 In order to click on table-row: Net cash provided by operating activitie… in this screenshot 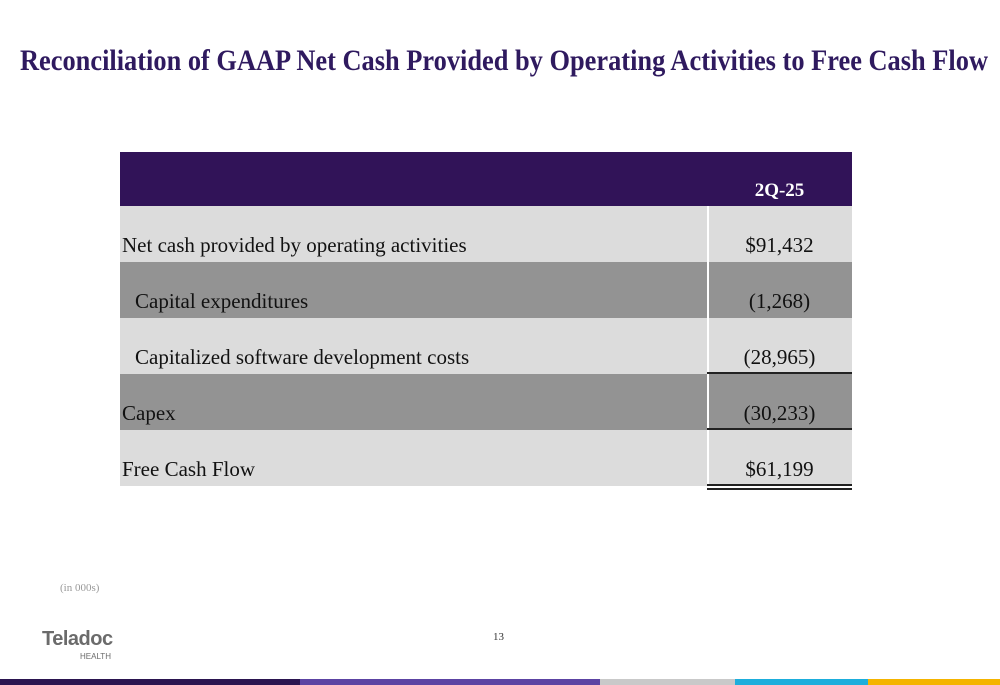, I will do `click(486, 234)`.